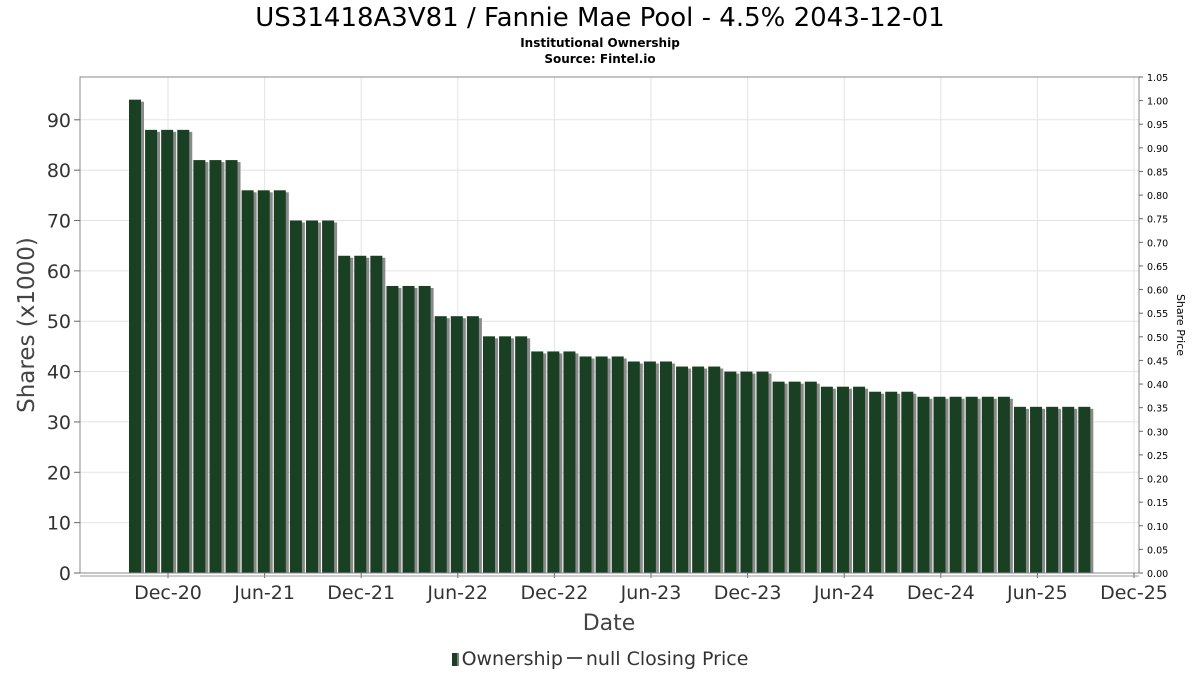 This screenshot has height=675, width=1200. Describe the element at coordinates (168, 593) in the screenshot. I see `x-tick-label: Dec-20` at that location.